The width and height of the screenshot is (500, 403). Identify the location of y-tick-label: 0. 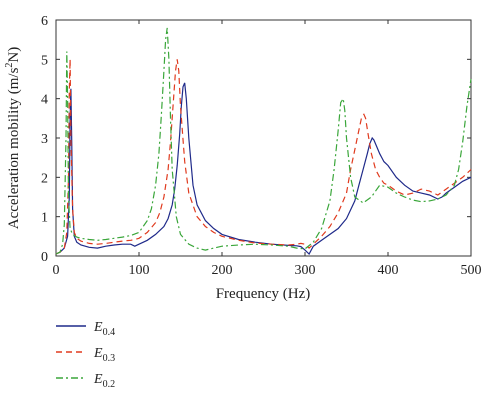
(44, 257).